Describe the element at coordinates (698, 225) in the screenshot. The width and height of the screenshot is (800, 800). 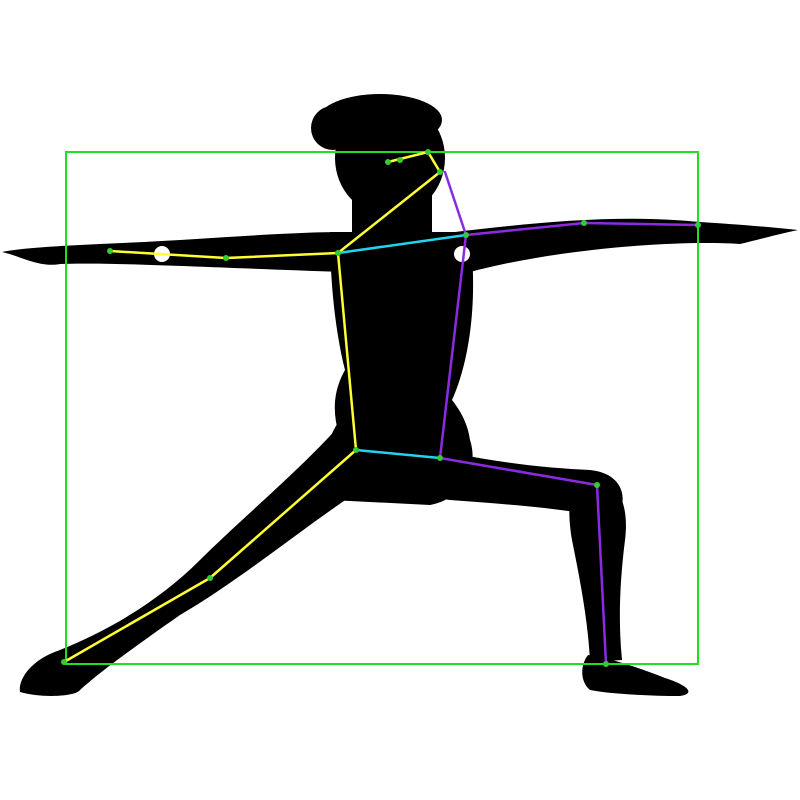
I see `keypoint-right-wrist` at that location.